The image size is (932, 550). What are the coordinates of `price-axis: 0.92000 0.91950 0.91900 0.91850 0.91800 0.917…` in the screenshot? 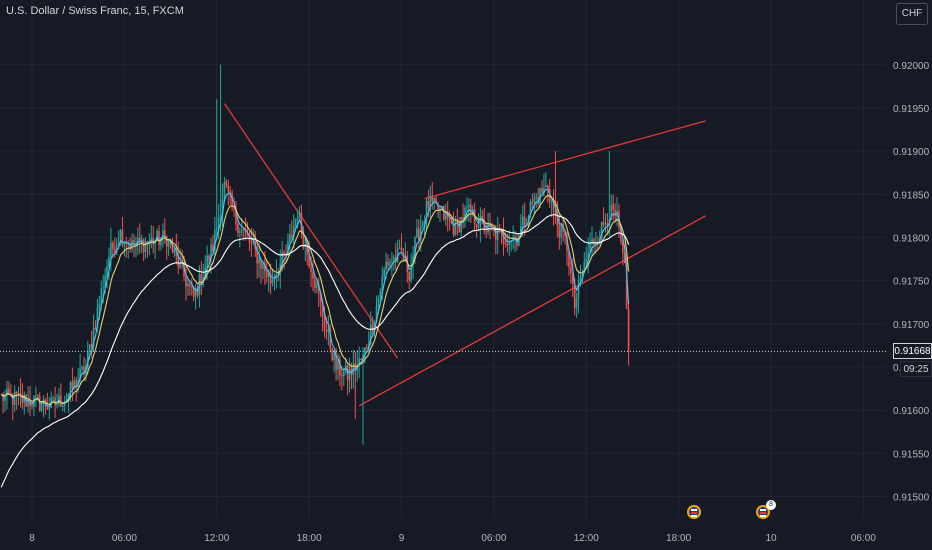 It's located at (909, 275).